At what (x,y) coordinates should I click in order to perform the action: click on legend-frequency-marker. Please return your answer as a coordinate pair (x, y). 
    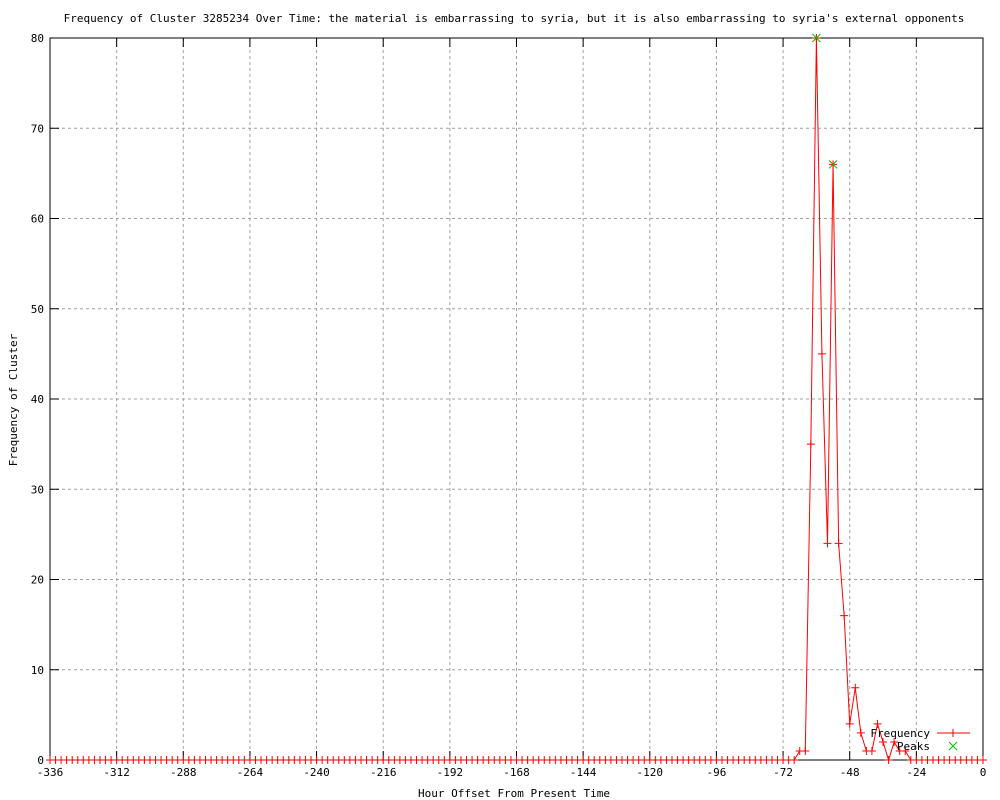
    Looking at the image, I should click on (953, 733).